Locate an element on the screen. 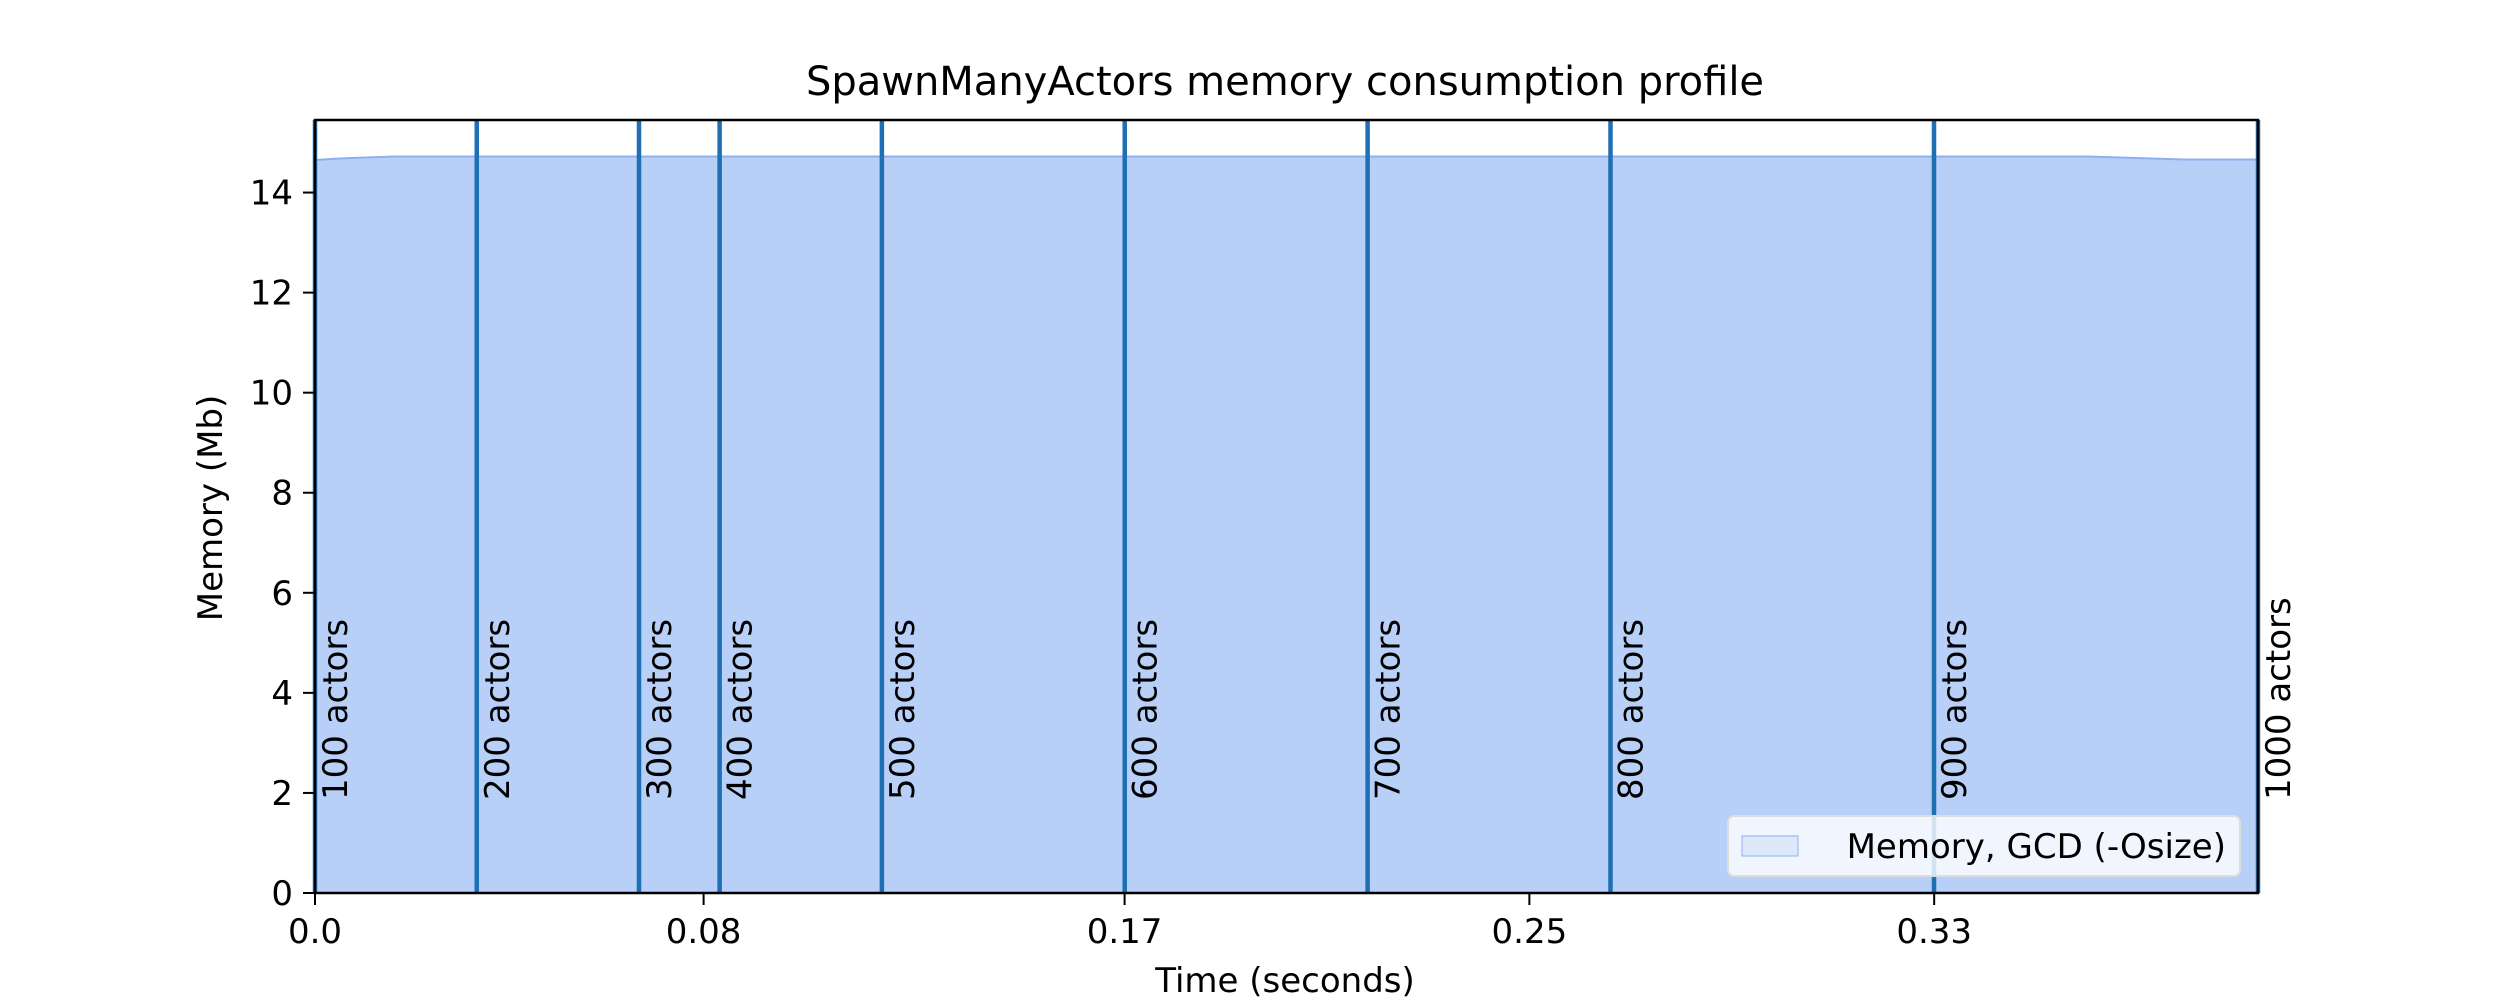 The height and width of the screenshot is (1000, 2500). legend-swatch is located at coordinates (1770, 846).